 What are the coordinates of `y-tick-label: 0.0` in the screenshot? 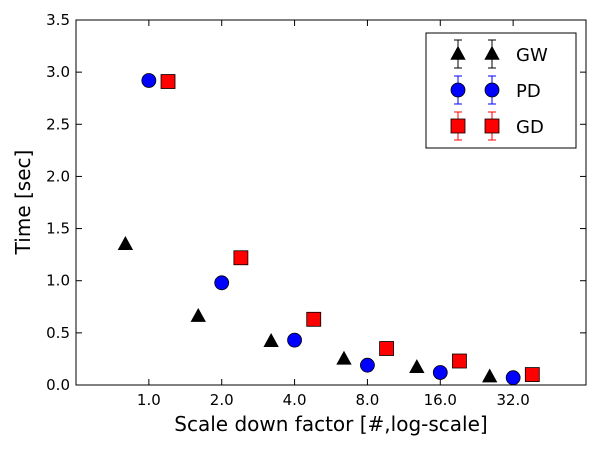 It's located at (58, 385).